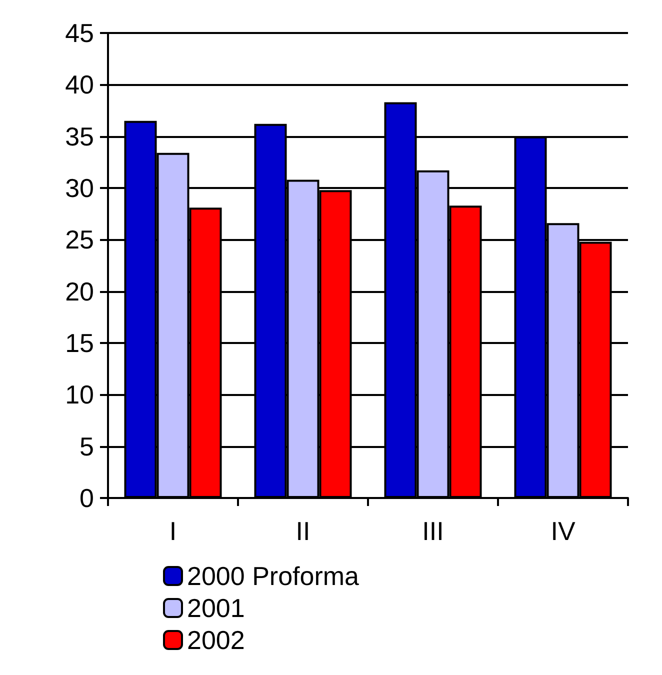 The height and width of the screenshot is (675, 662). Describe the element at coordinates (79, 85) in the screenshot. I see `y-tick-label: 40` at that location.